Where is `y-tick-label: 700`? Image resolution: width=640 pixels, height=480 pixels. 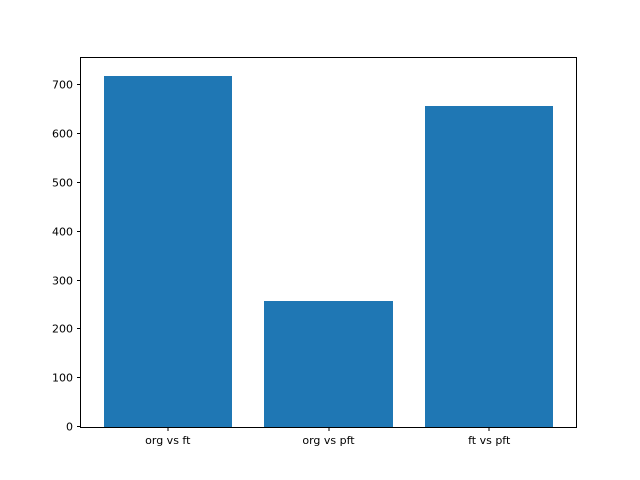 y-tick-label: 700 is located at coordinates (62, 85).